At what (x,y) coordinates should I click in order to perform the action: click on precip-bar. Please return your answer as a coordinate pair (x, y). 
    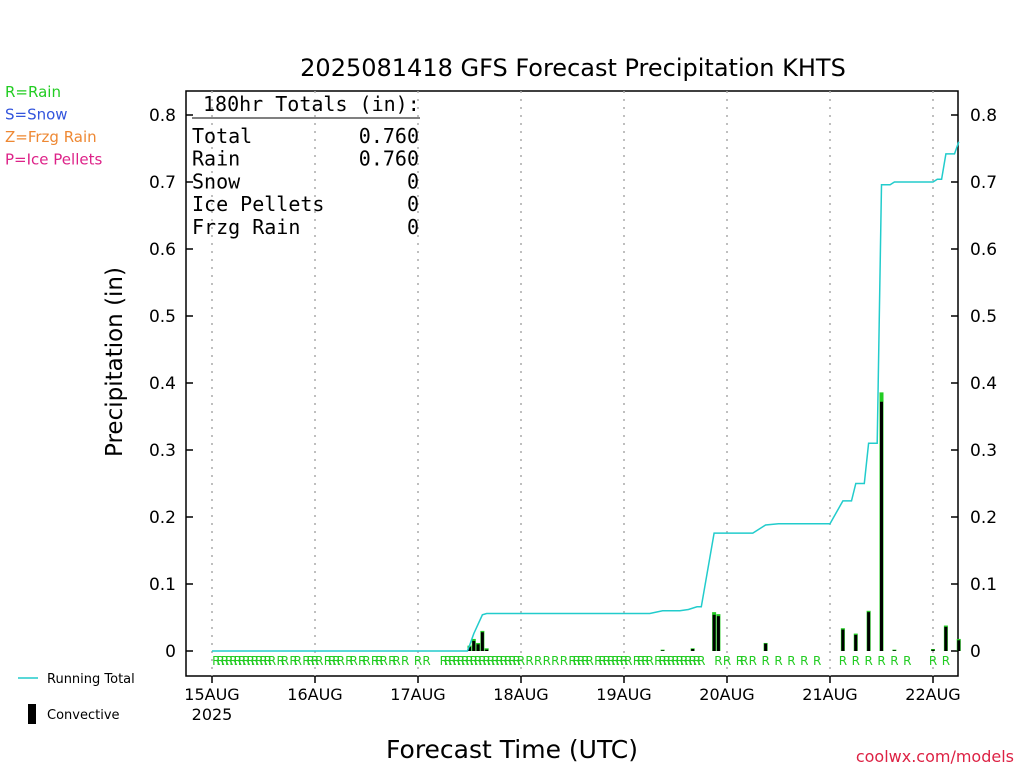
    Looking at the image, I should click on (894, 650).